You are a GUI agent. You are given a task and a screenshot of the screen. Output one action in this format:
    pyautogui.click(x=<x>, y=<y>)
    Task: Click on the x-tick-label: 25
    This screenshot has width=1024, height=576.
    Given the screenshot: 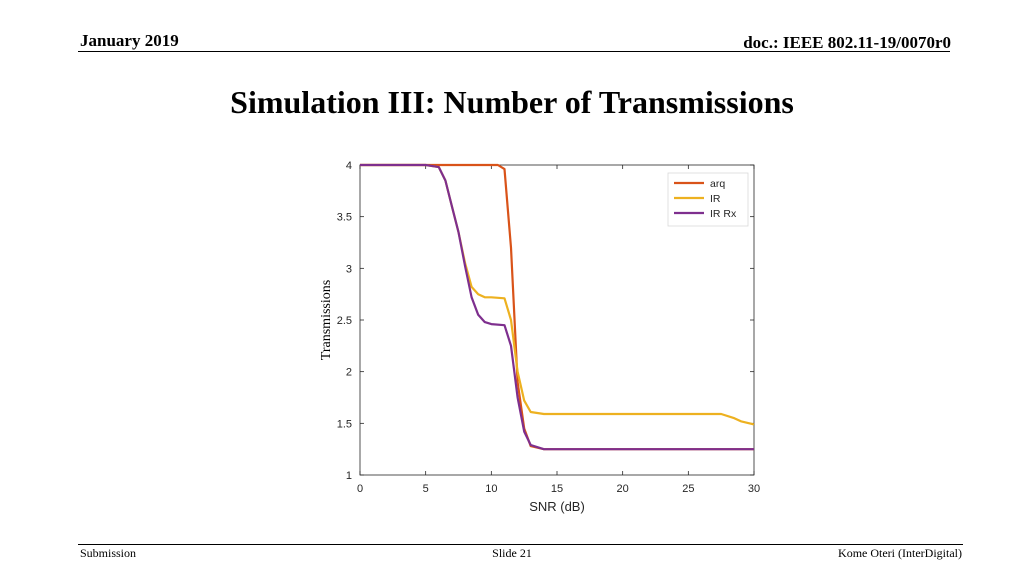 What is the action you would take?
    pyautogui.click(x=688, y=489)
    